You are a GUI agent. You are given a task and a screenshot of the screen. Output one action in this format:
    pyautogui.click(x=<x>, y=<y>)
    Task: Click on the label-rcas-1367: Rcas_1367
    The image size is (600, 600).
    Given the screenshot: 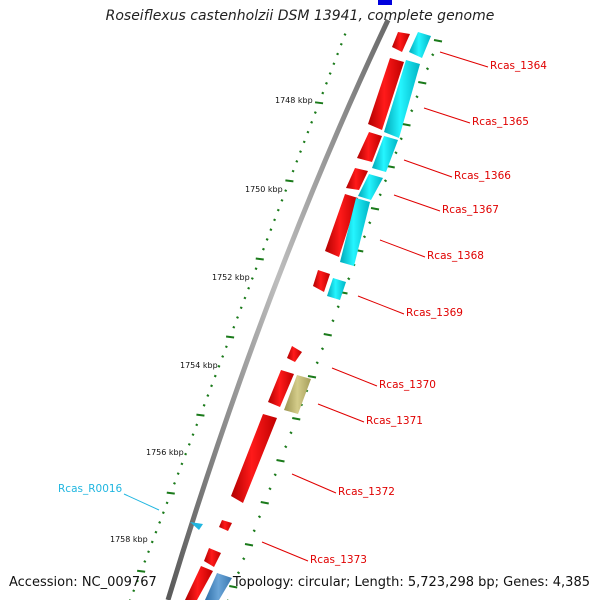 What is the action you would take?
    pyautogui.click(x=470, y=210)
    